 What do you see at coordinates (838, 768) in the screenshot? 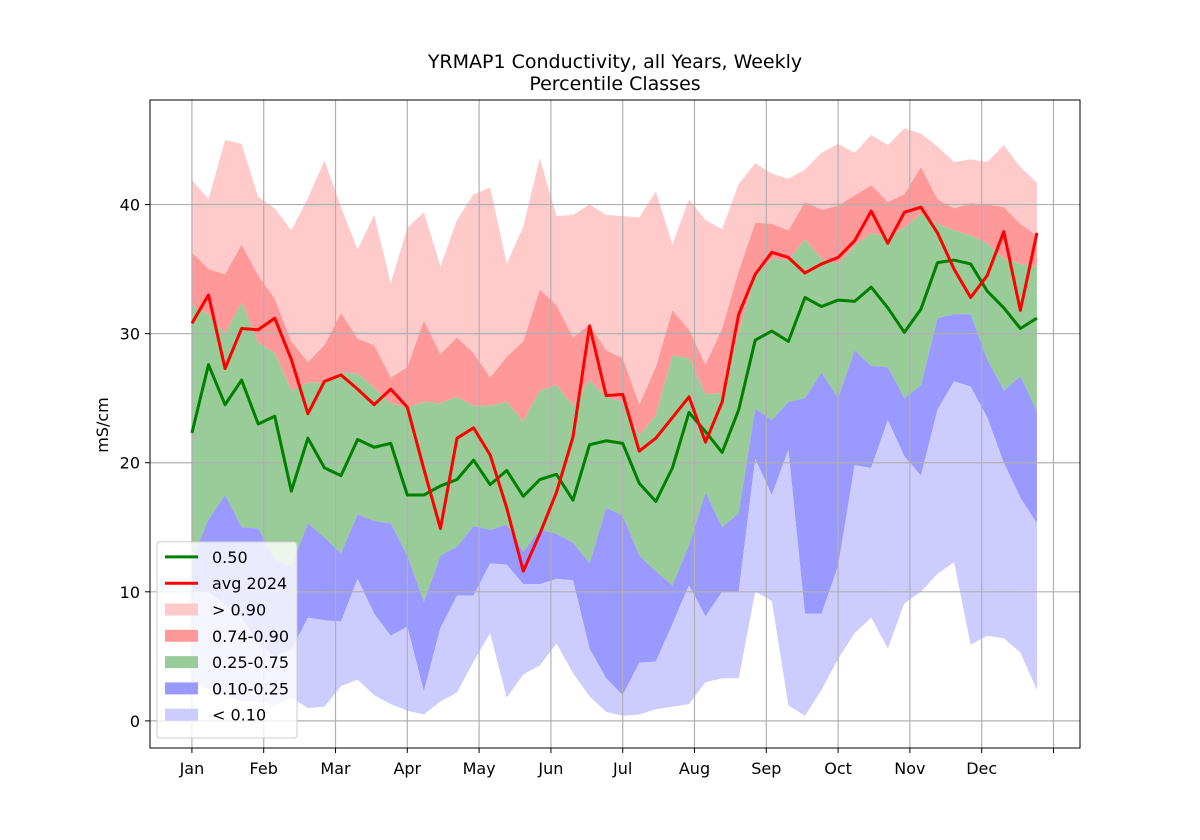
I see `x-tick-label: Oct` at bounding box center [838, 768].